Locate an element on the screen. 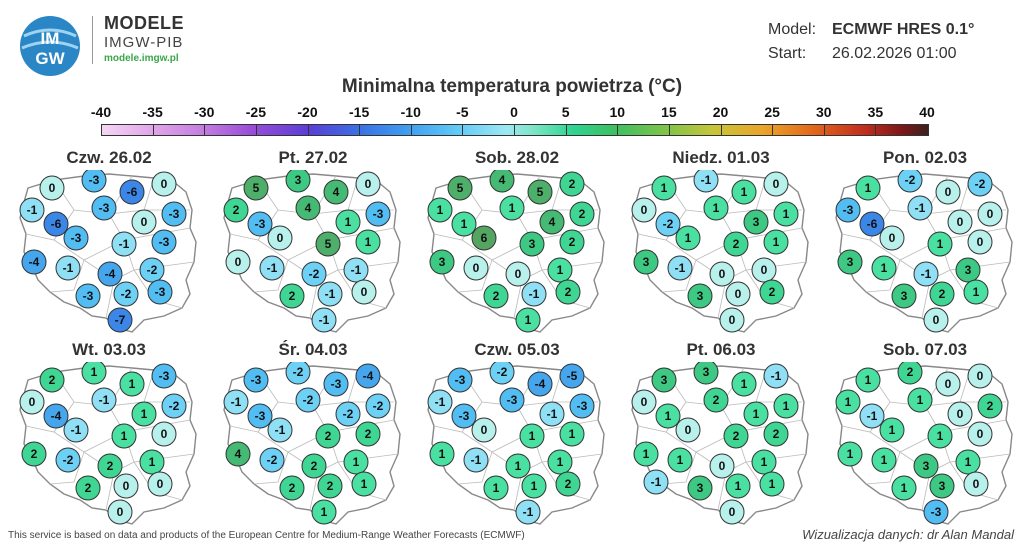  forecast-panel: Pt. 27.02 5 3 4 0 -3 4 1 -3 2 0 5 1 0 -1 -2 -1 2 -1 0 -1 is located at coordinates (313, 243).